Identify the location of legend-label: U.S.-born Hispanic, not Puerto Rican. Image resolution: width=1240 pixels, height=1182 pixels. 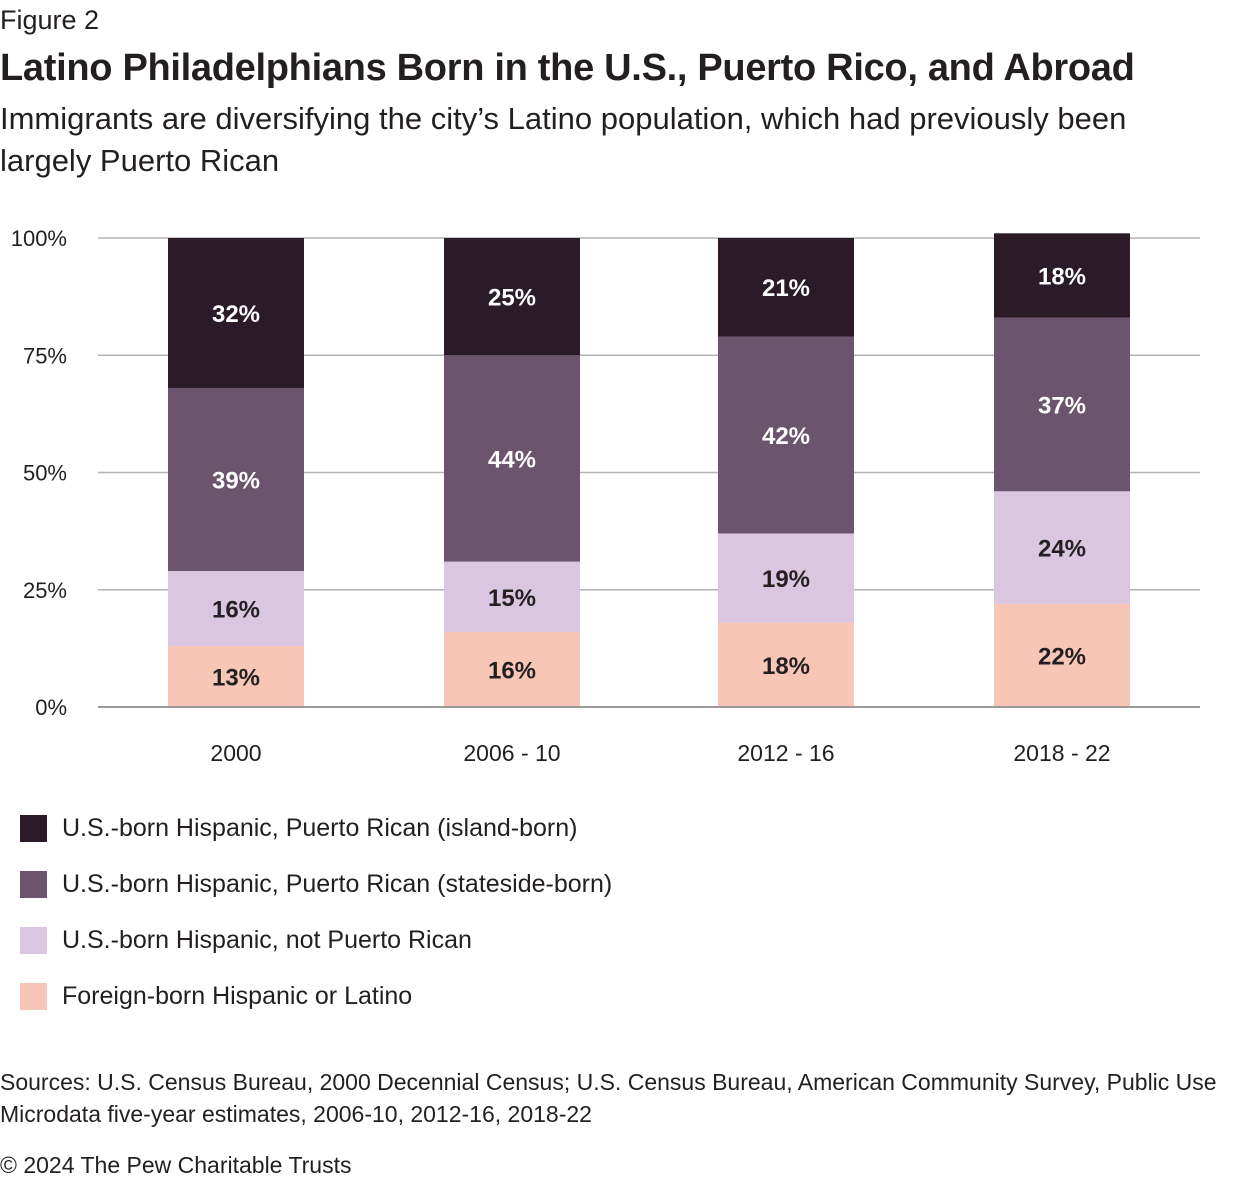
(267, 940).